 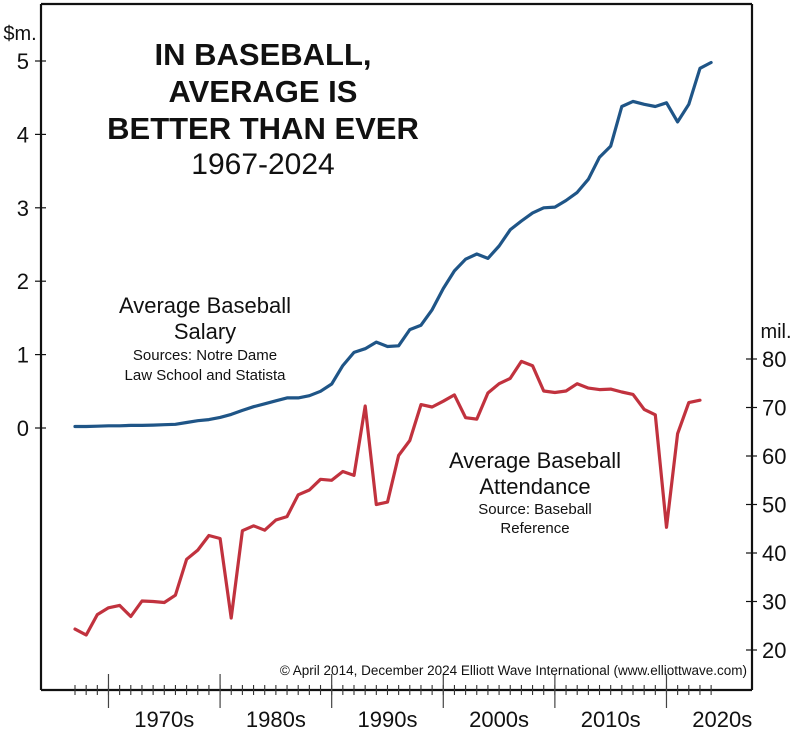 What do you see at coordinates (722, 718) in the screenshot?
I see `x-tick-label: 2020s` at bounding box center [722, 718].